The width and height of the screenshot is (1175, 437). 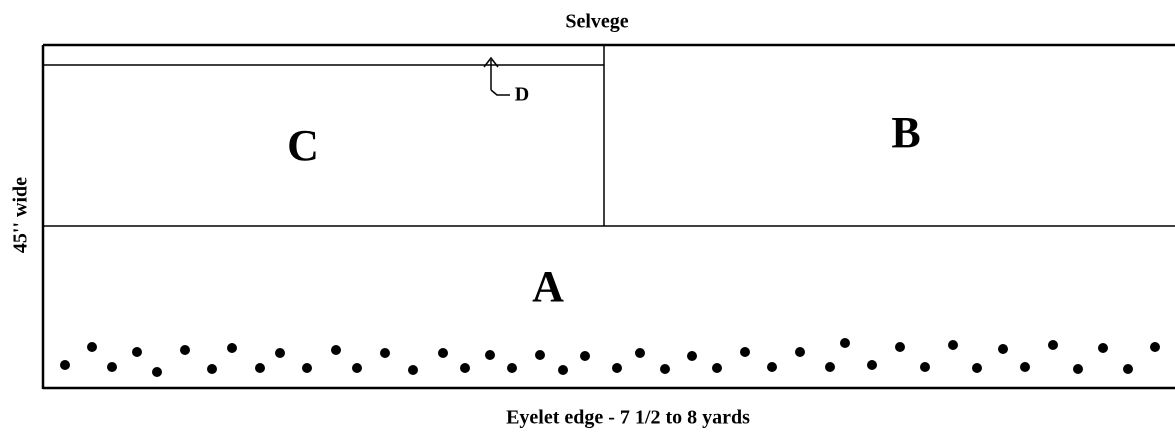 What do you see at coordinates (21, 215) in the screenshot?
I see `width-label: 45'' wide` at bounding box center [21, 215].